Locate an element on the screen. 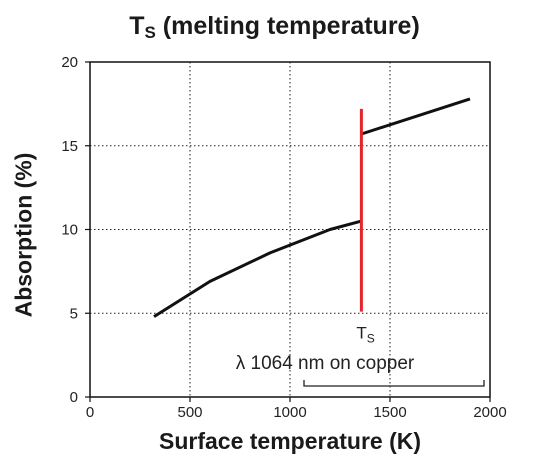 Image resolution: width=549 pixels, height=471 pixels. x-tick-label: 1500 is located at coordinates (389, 412).